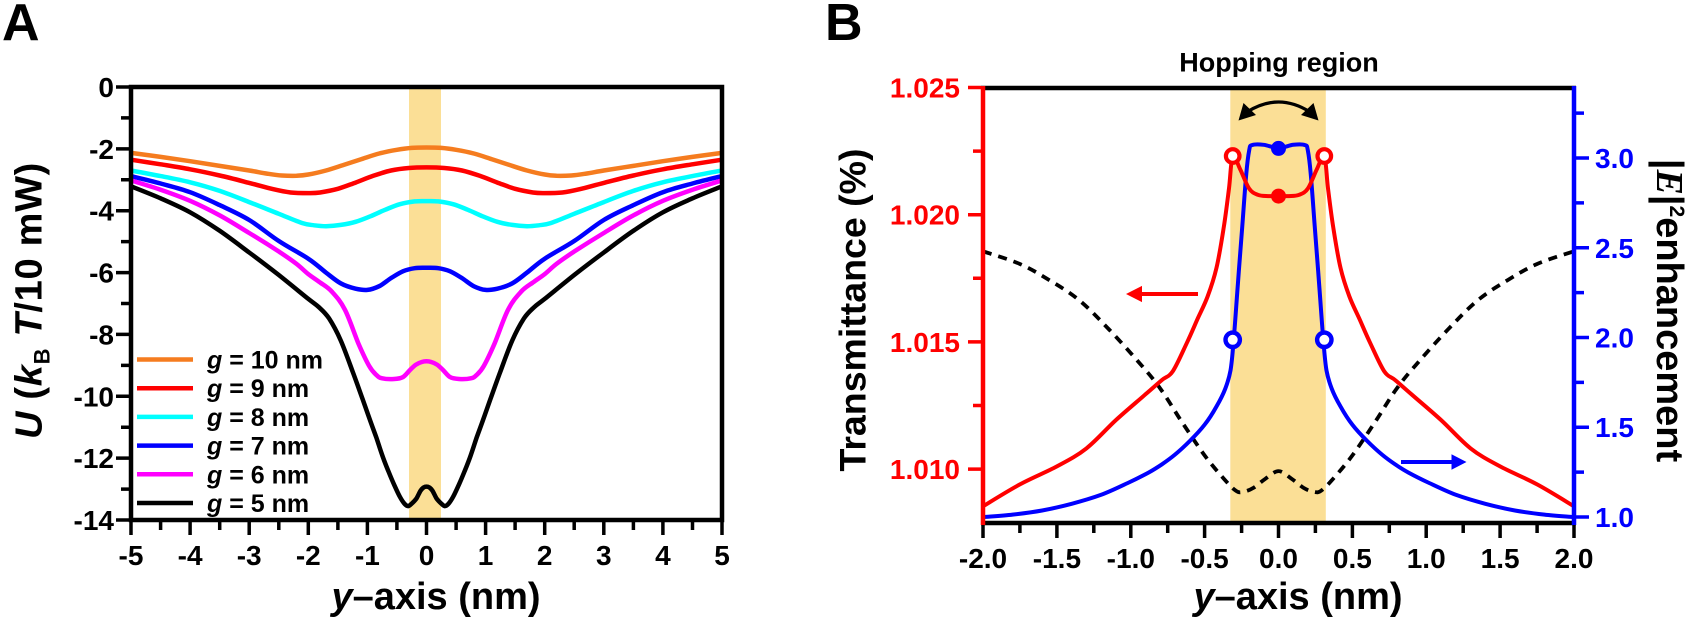  I want to click on svg-text: g = 10 nm, so click(264, 361).